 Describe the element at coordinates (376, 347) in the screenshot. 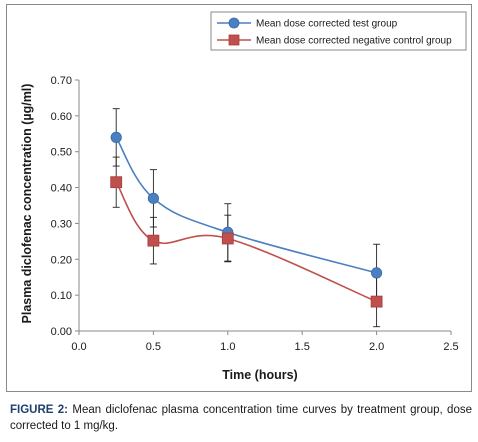

I see `x-tick-label: 2.0` at that location.